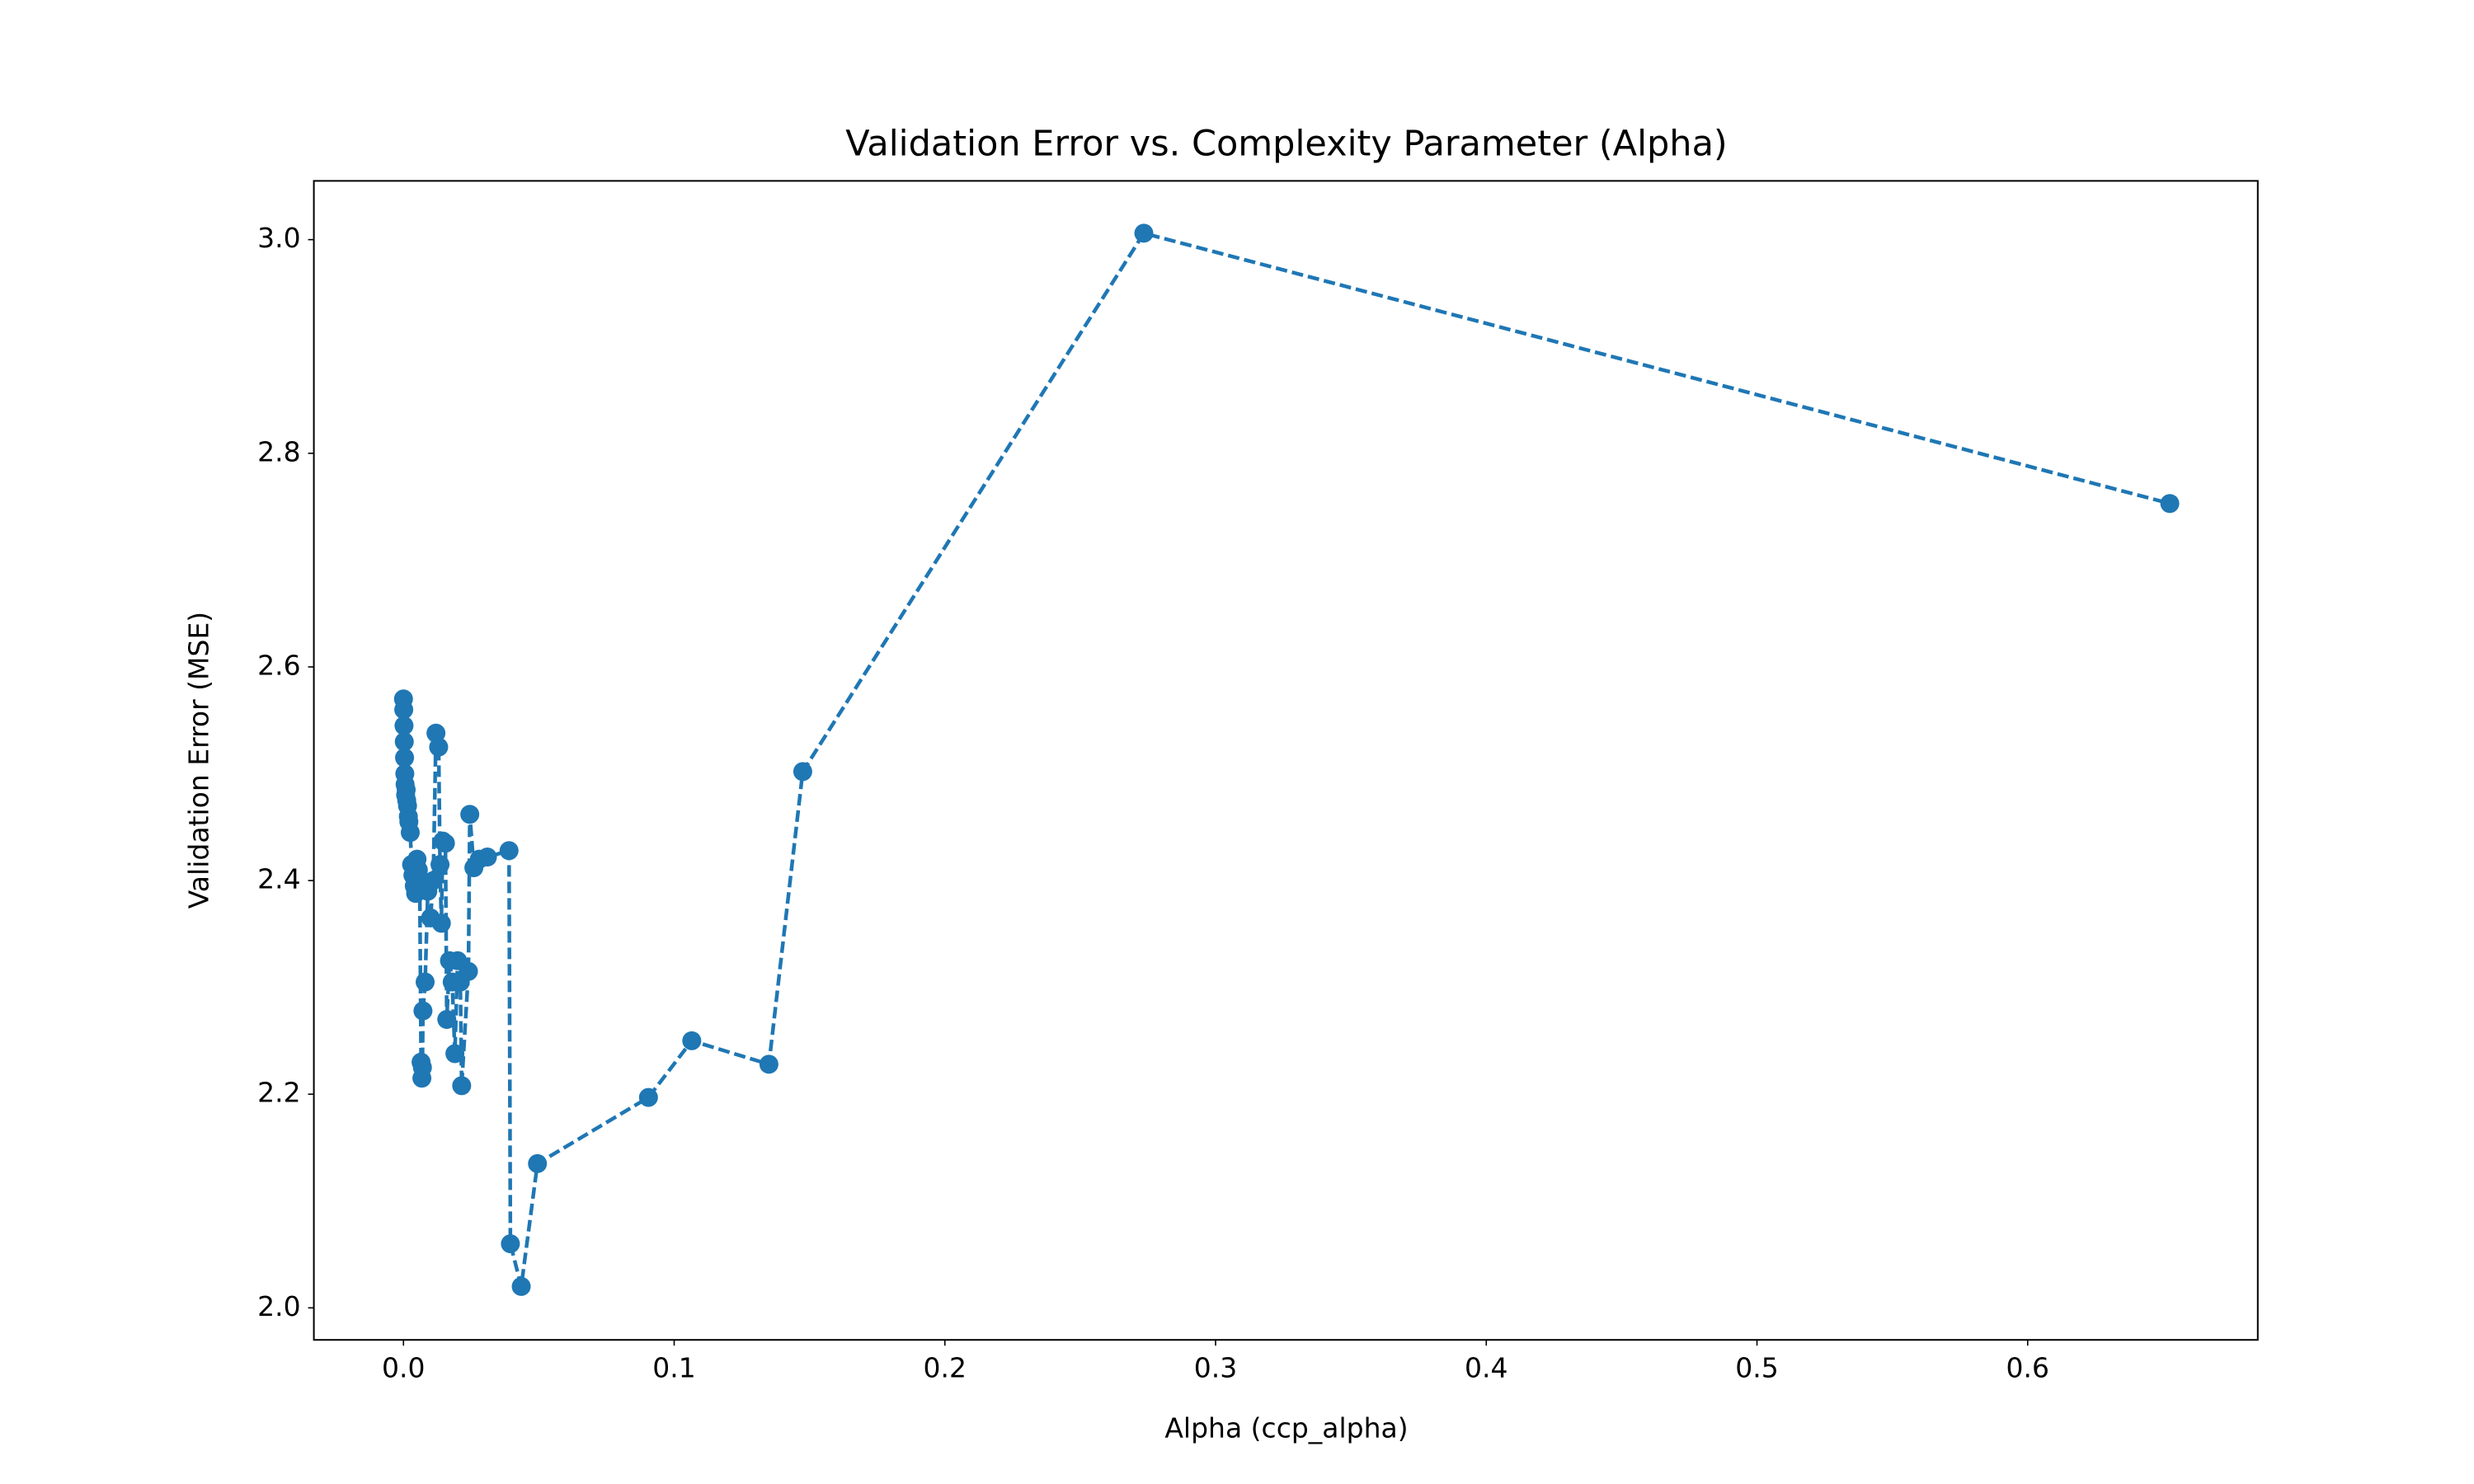 This screenshot has width=2474, height=1484. What do you see at coordinates (278, 1306) in the screenshot?
I see `y-tick-label: 2.0` at bounding box center [278, 1306].